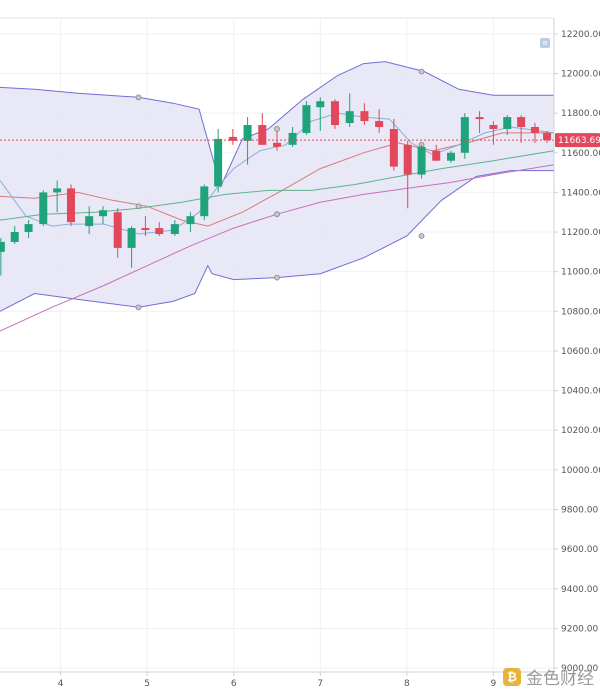  What do you see at coordinates (580, 114) in the screenshot?
I see `y-tick-label: 11800.00` at bounding box center [580, 114].